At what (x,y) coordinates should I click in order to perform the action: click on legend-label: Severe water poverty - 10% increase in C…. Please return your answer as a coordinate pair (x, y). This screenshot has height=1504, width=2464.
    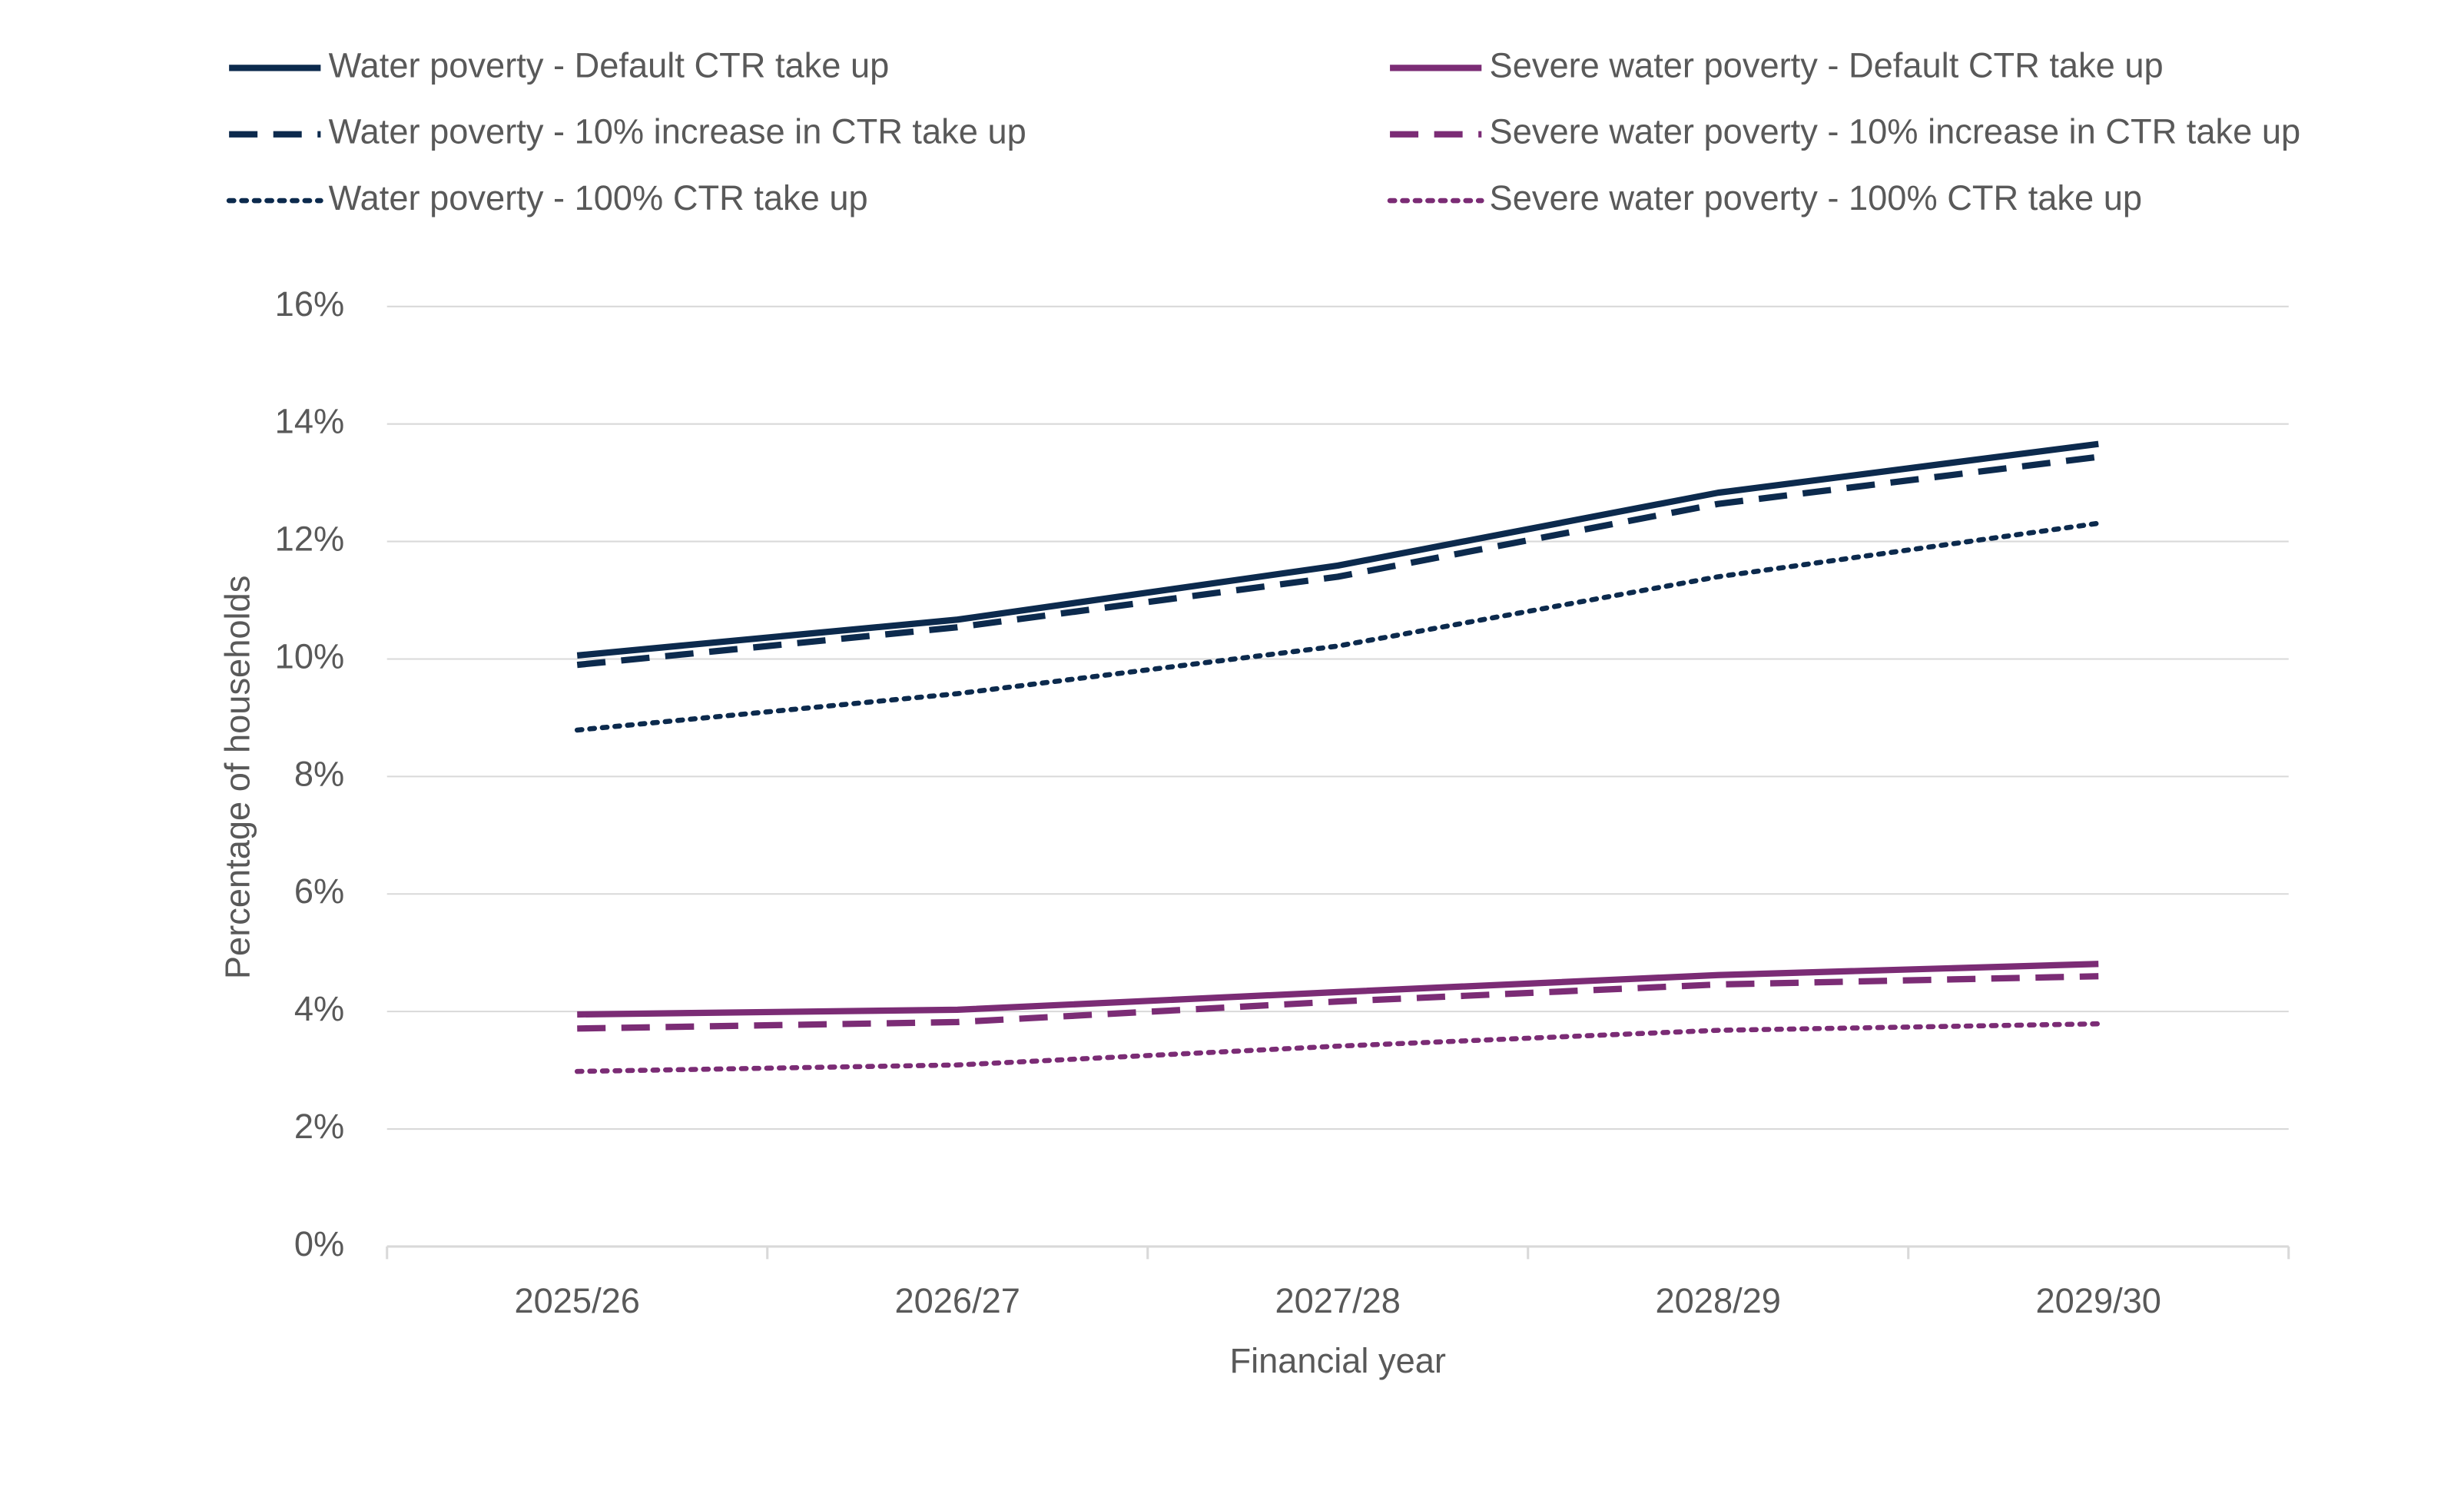
    Looking at the image, I should click on (1895, 131).